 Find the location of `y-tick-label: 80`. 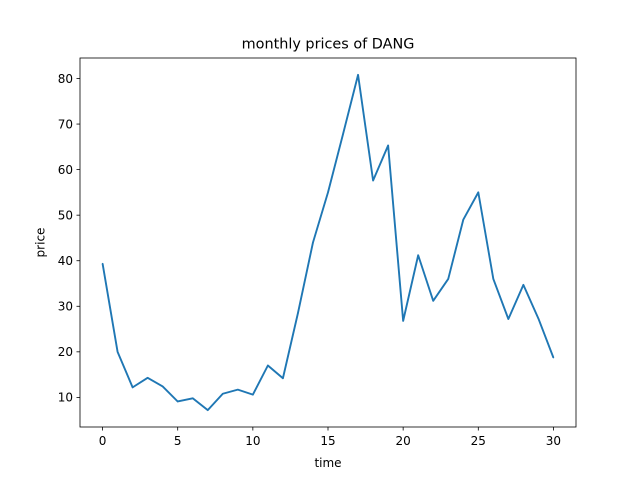

y-tick-label: 80 is located at coordinates (65, 79).